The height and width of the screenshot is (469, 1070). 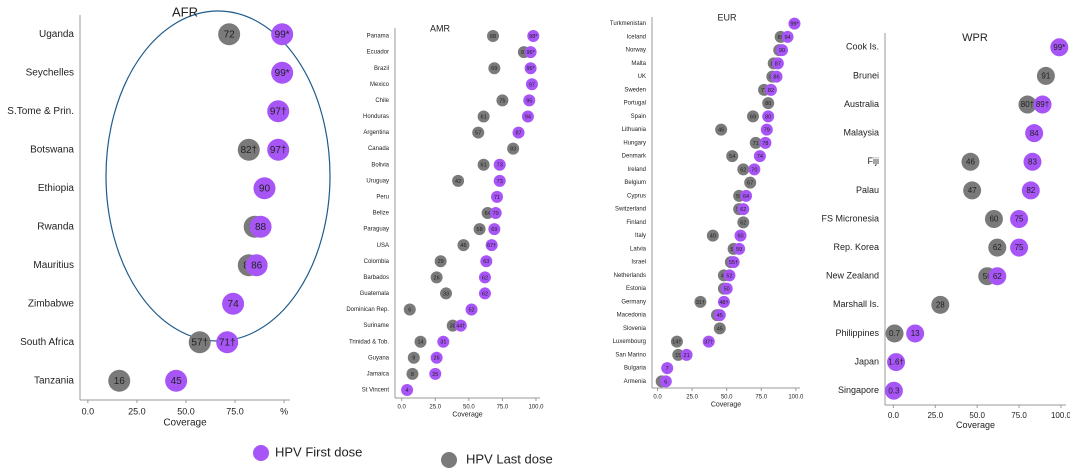 What do you see at coordinates (378, 37) in the screenshot?
I see `category-label: Panama` at bounding box center [378, 37].